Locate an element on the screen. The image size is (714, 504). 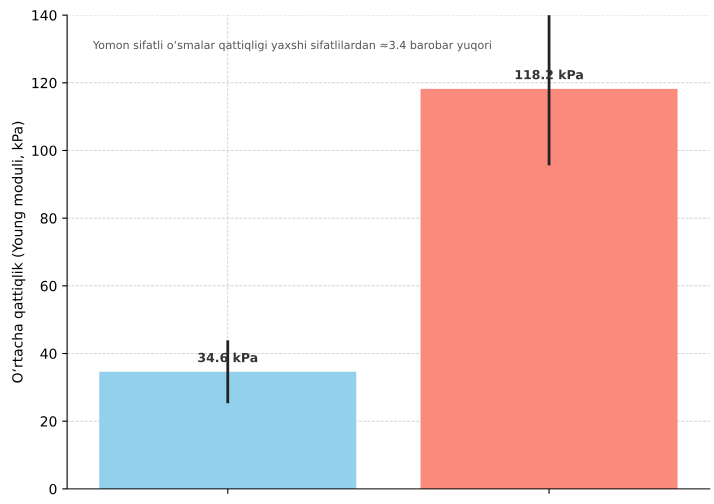
y-tick-label: 0 is located at coordinates (52, 489).